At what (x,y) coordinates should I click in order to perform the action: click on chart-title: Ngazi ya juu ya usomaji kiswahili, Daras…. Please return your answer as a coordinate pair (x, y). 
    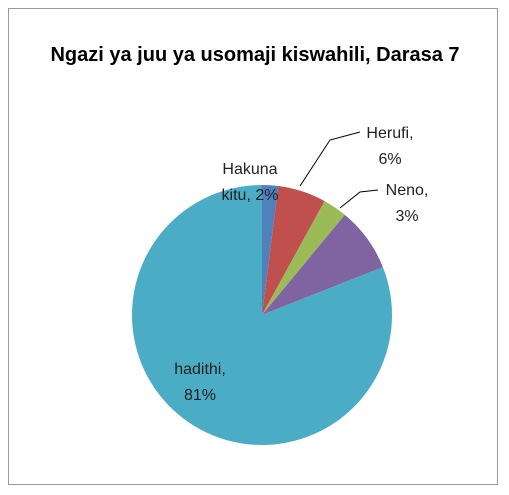
    Looking at the image, I should click on (255, 55).